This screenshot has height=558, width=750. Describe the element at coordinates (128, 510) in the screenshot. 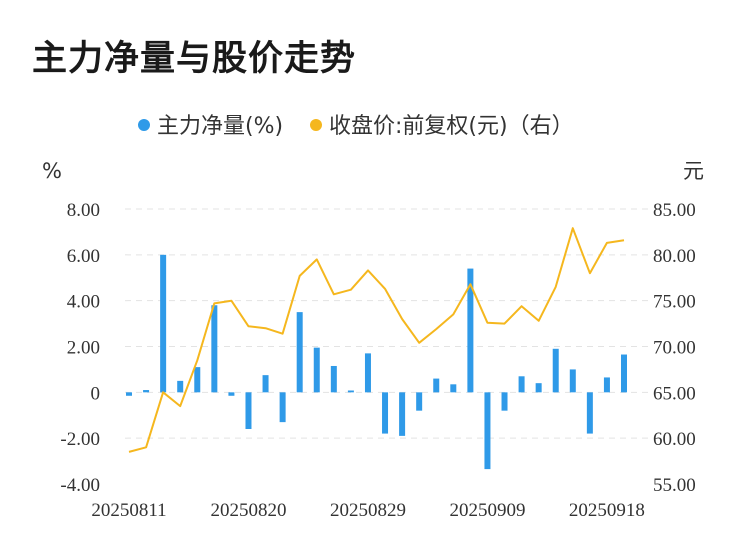

I see `x-tick-label: 20250811` at that location.